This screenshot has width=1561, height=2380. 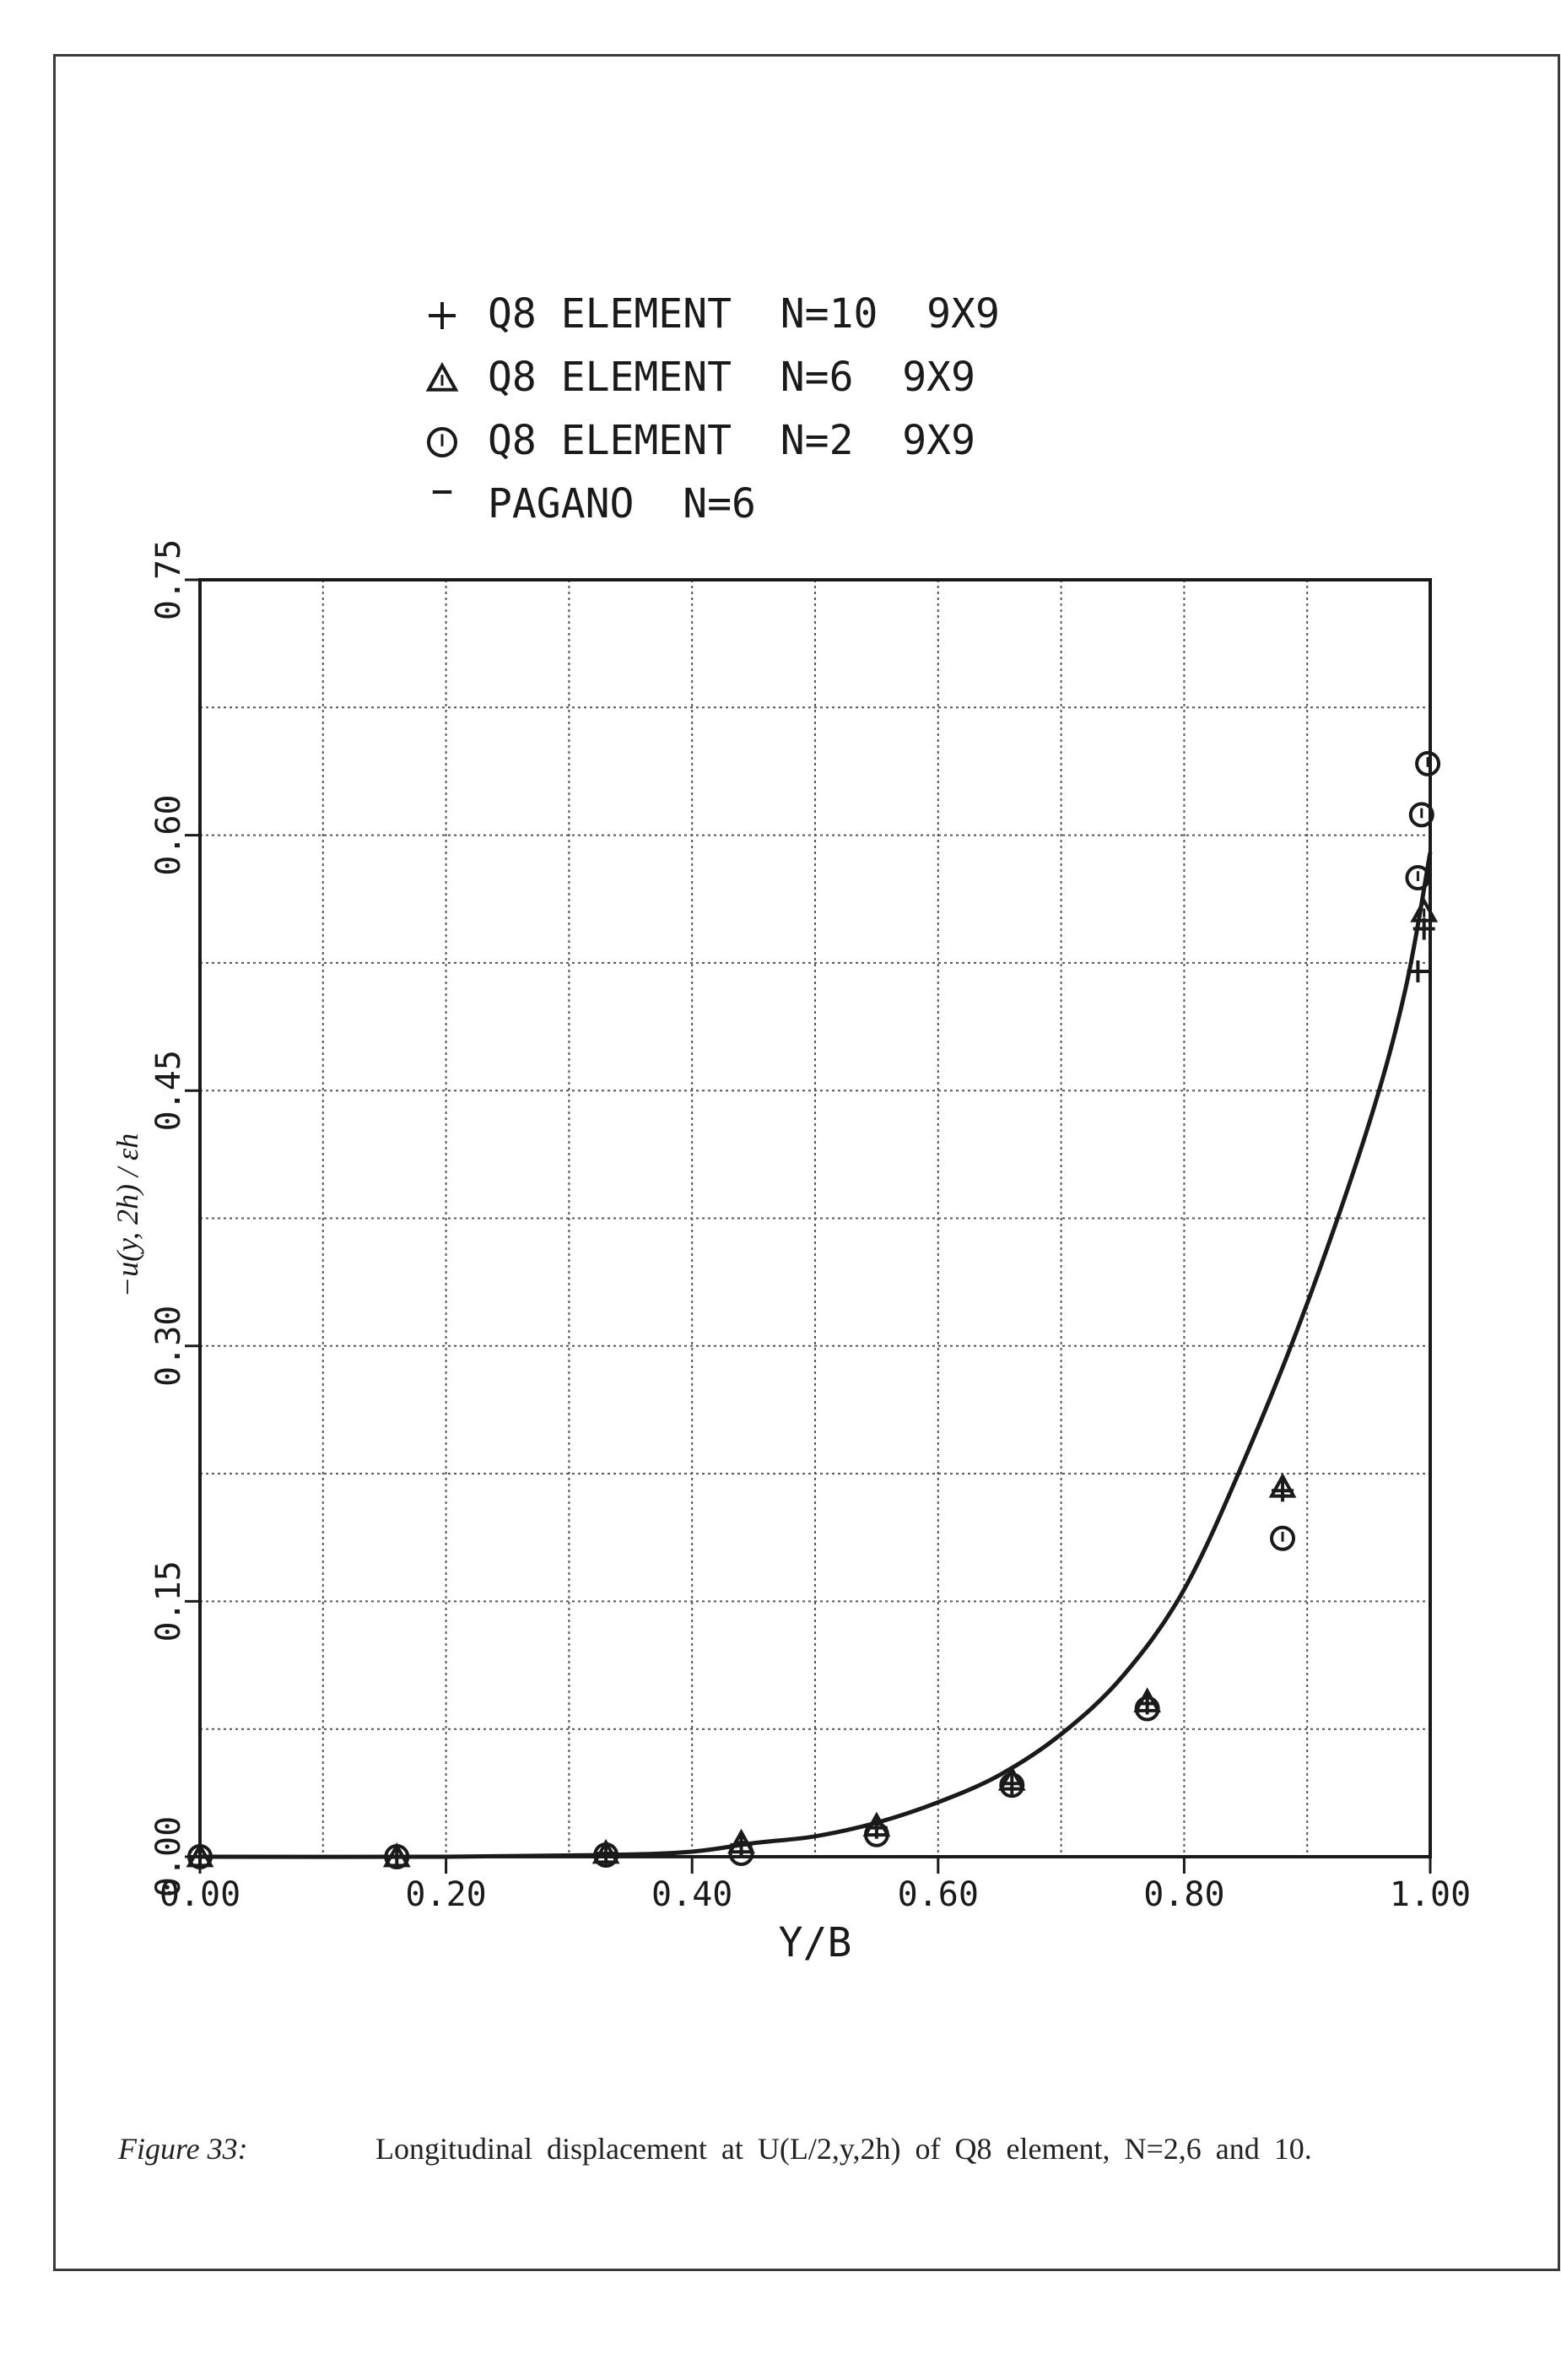 I want to click on x-tick-label: 0.20, so click(x=445, y=1894).